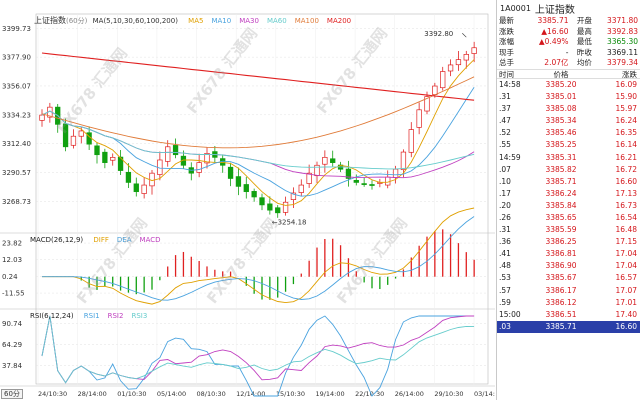 Image resolution: width=640 pixels, height=400 pixels. What do you see at coordinates (584, 42) in the screenshot?
I see `quote-label: 最低` at bounding box center [584, 42].